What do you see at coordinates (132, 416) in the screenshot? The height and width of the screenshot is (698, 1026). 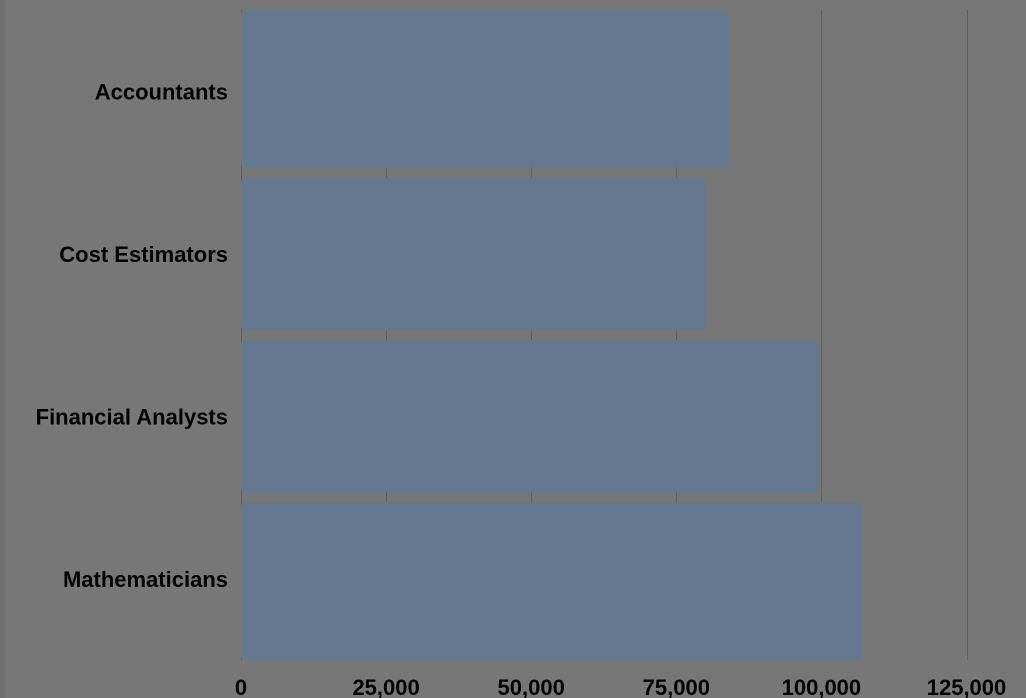 I see `category-label-financial-analysts: Financial Analysts` at bounding box center [132, 416].